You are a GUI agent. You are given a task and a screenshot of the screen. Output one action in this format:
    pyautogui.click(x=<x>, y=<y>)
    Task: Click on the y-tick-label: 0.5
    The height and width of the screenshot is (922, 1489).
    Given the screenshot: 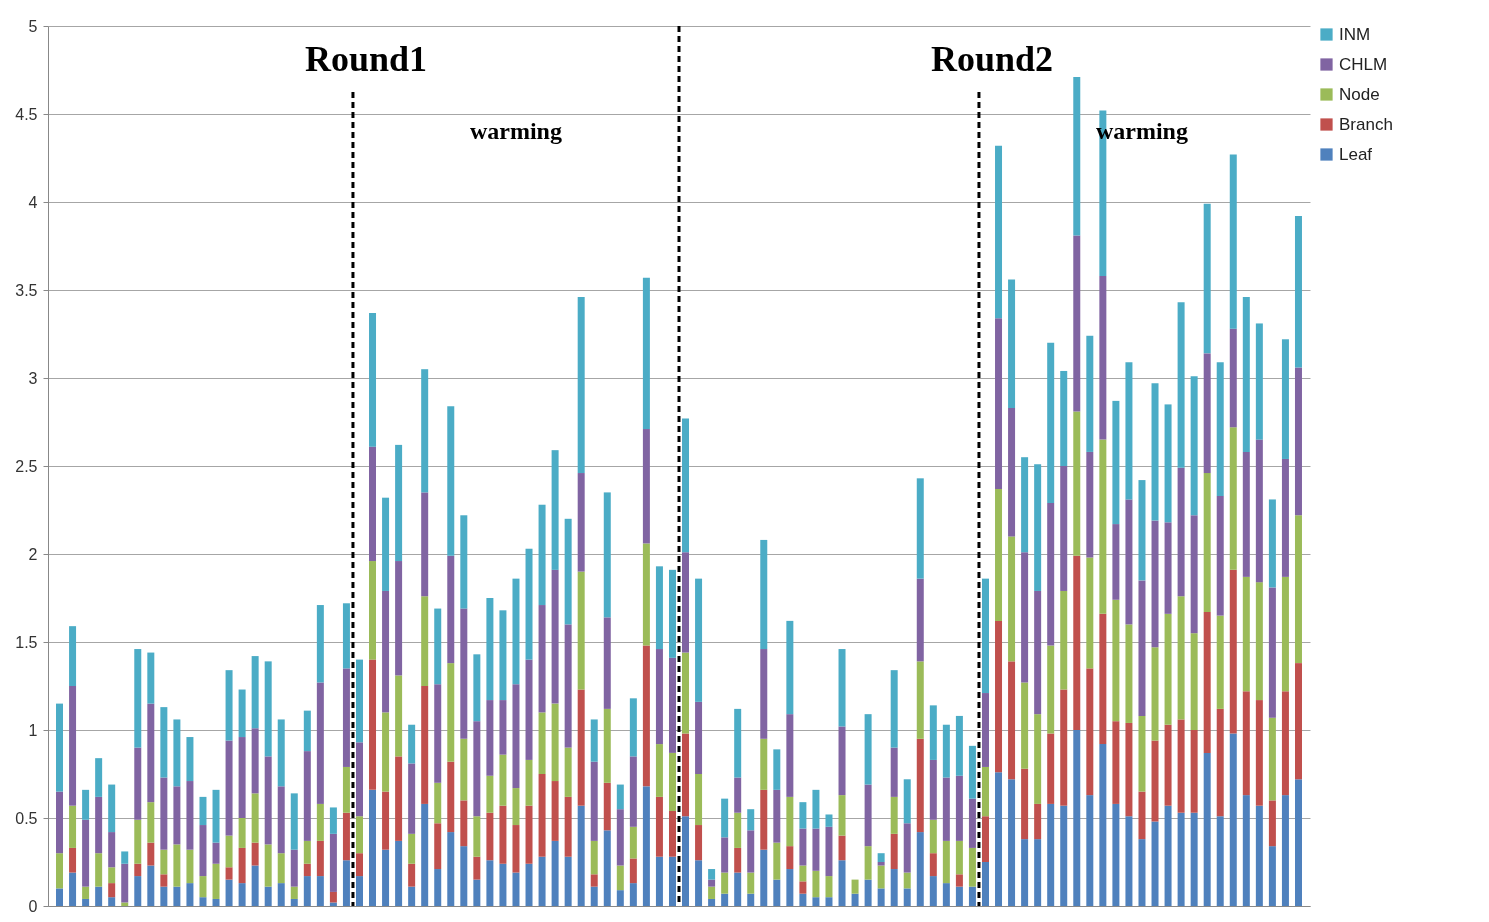 What is the action you would take?
    pyautogui.click(x=26, y=818)
    